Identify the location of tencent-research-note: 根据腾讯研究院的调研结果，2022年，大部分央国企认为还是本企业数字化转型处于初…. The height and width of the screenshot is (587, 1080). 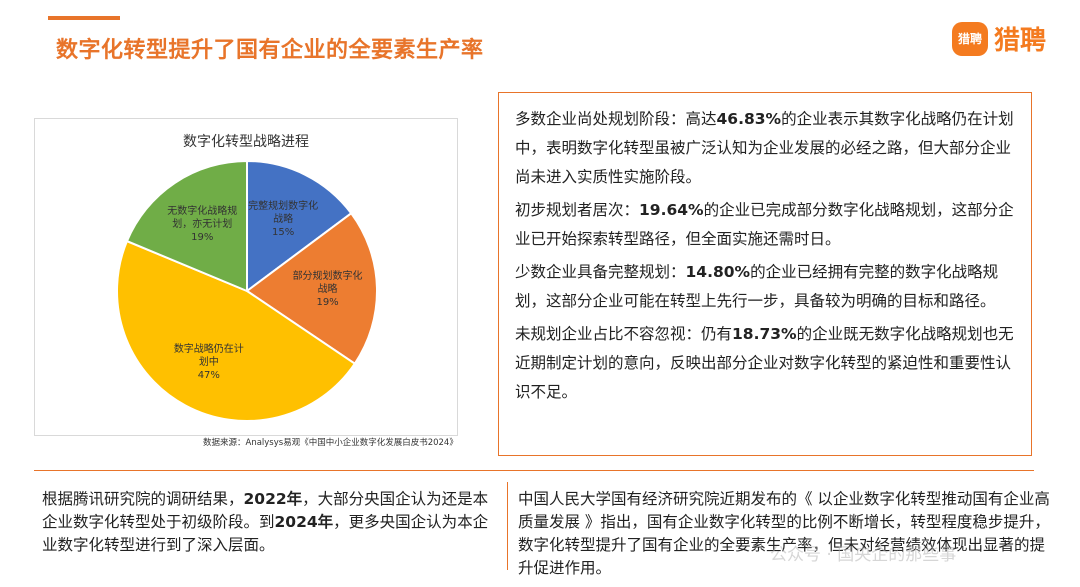
(265, 522).